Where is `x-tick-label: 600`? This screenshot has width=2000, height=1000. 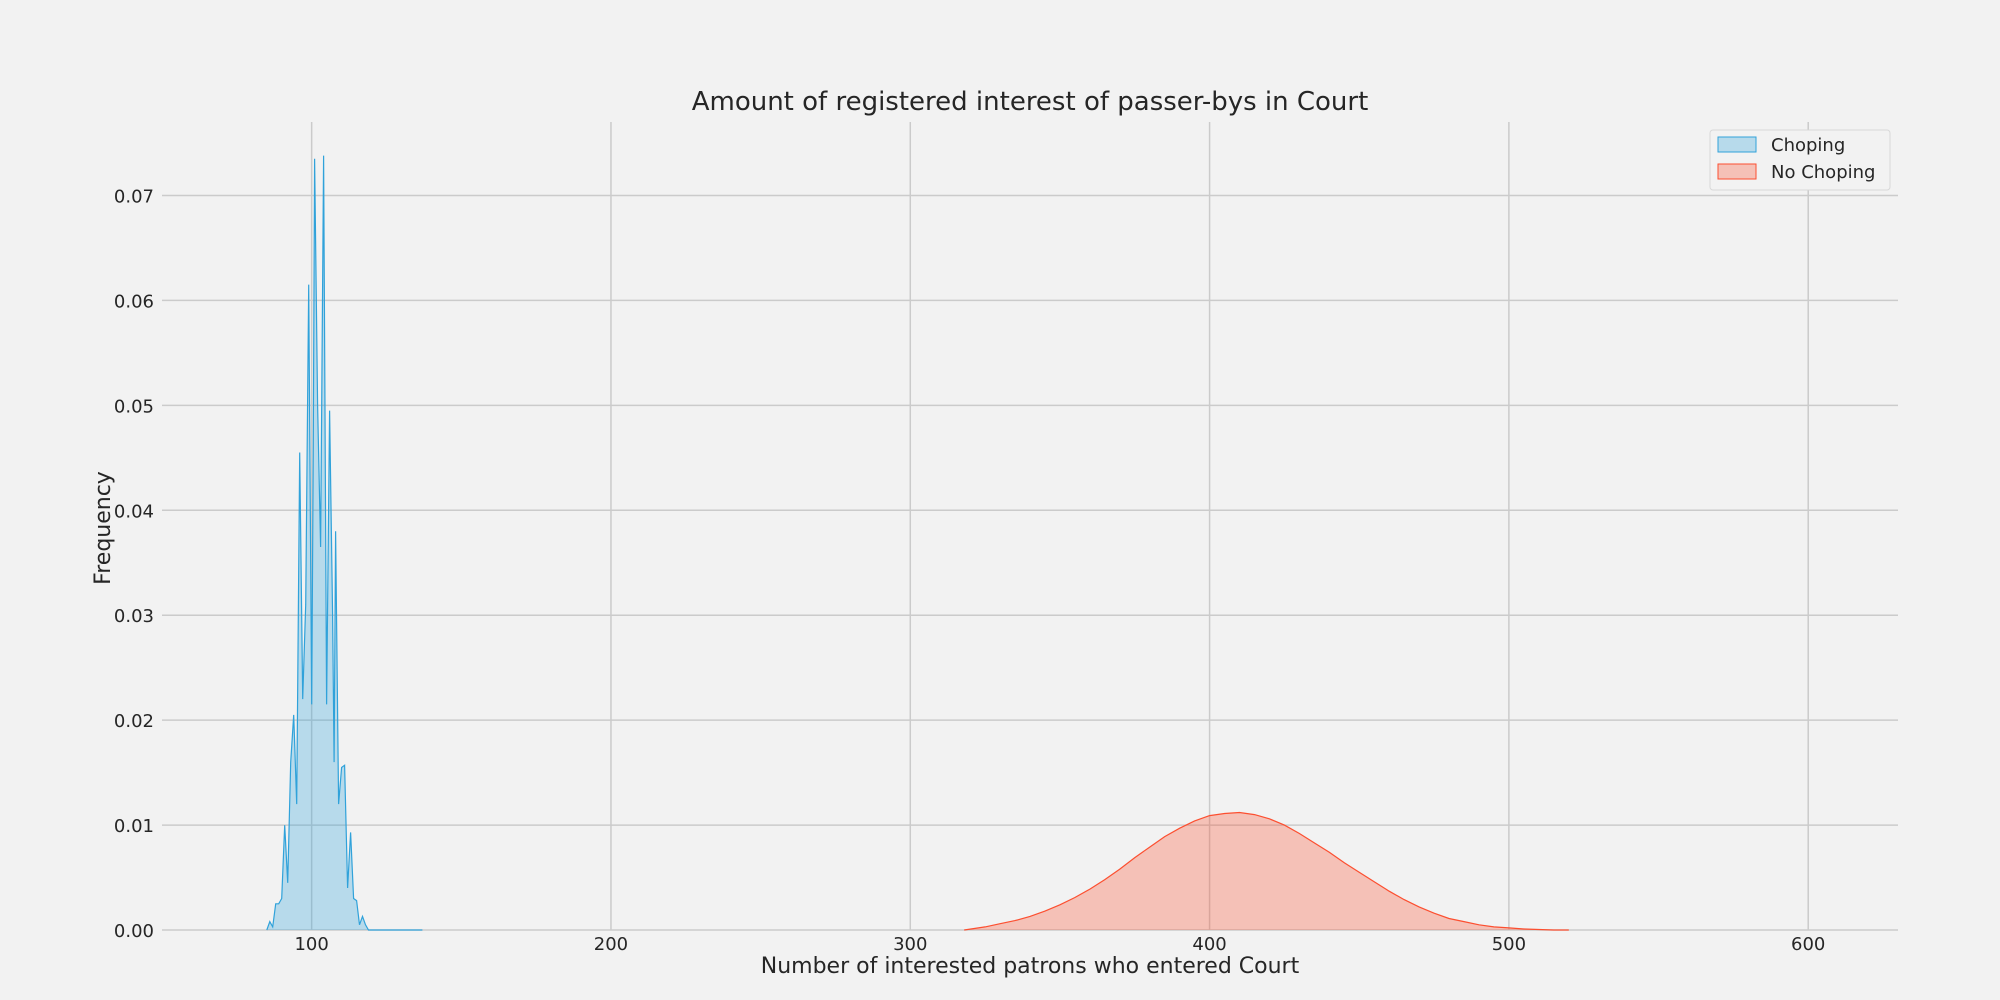
x-tick-label: 600 is located at coordinates (1808, 944).